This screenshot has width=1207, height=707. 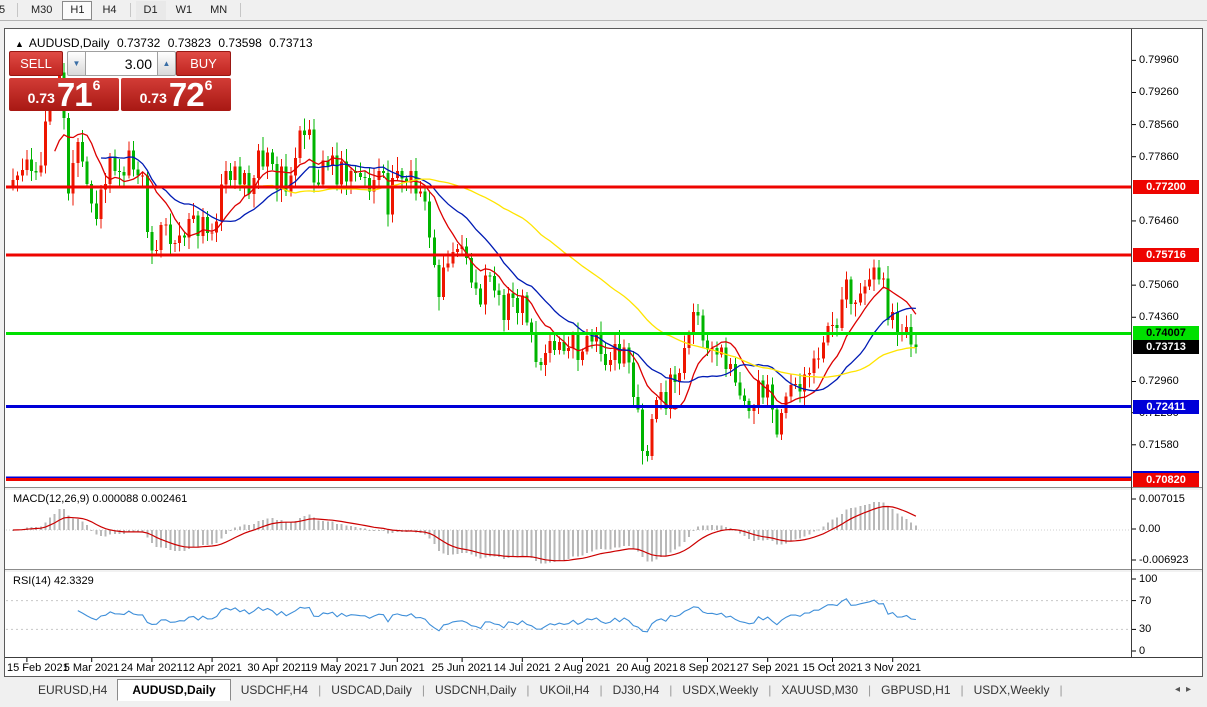 I want to click on rsi-axis-label: 70, so click(x=1145, y=600).